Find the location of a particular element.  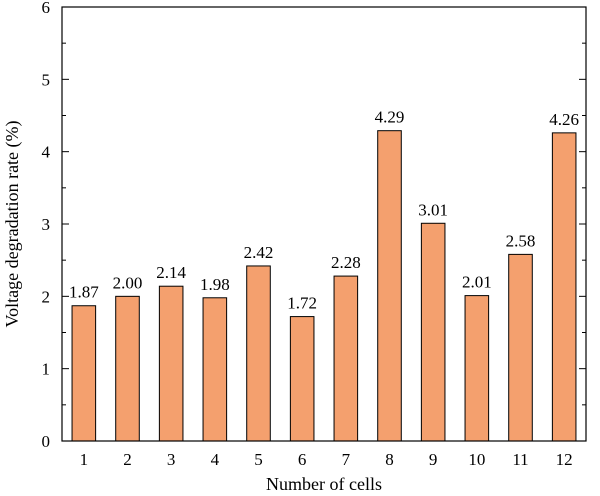

bar-value-label: 3.01 is located at coordinates (433, 209).